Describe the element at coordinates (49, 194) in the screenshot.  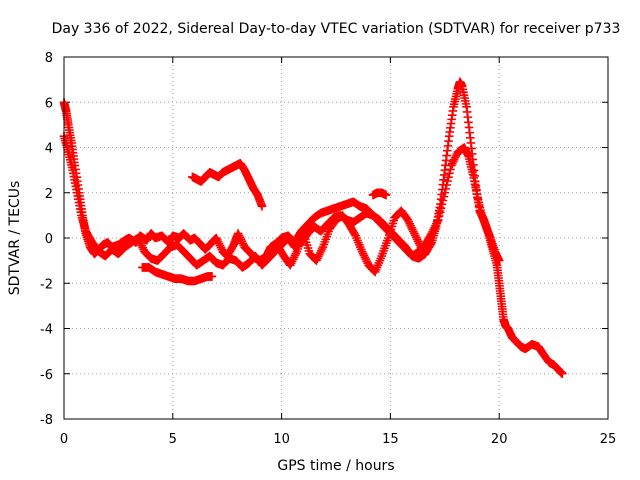
I see `y-tick-label: 2` at that location.